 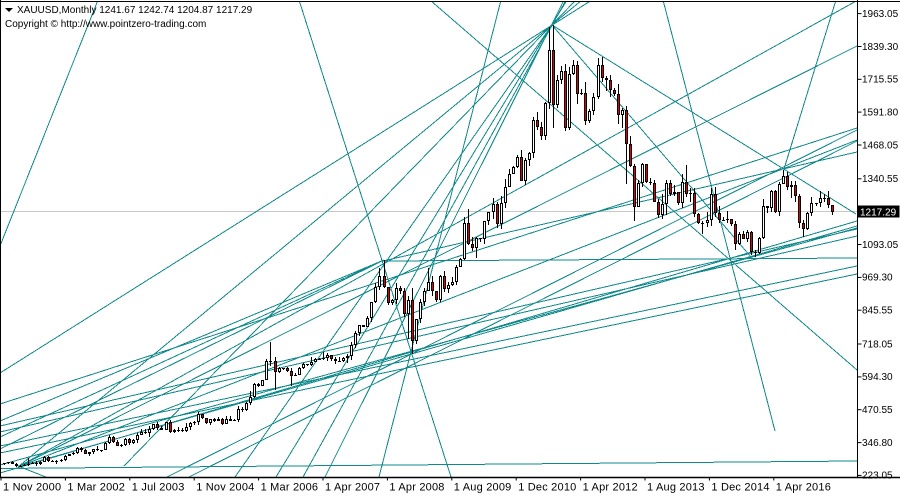 What do you see at coordinates (877, 410) in the screenshot?
I see `svg-text: 470.55` at bounding box center [877, 410].